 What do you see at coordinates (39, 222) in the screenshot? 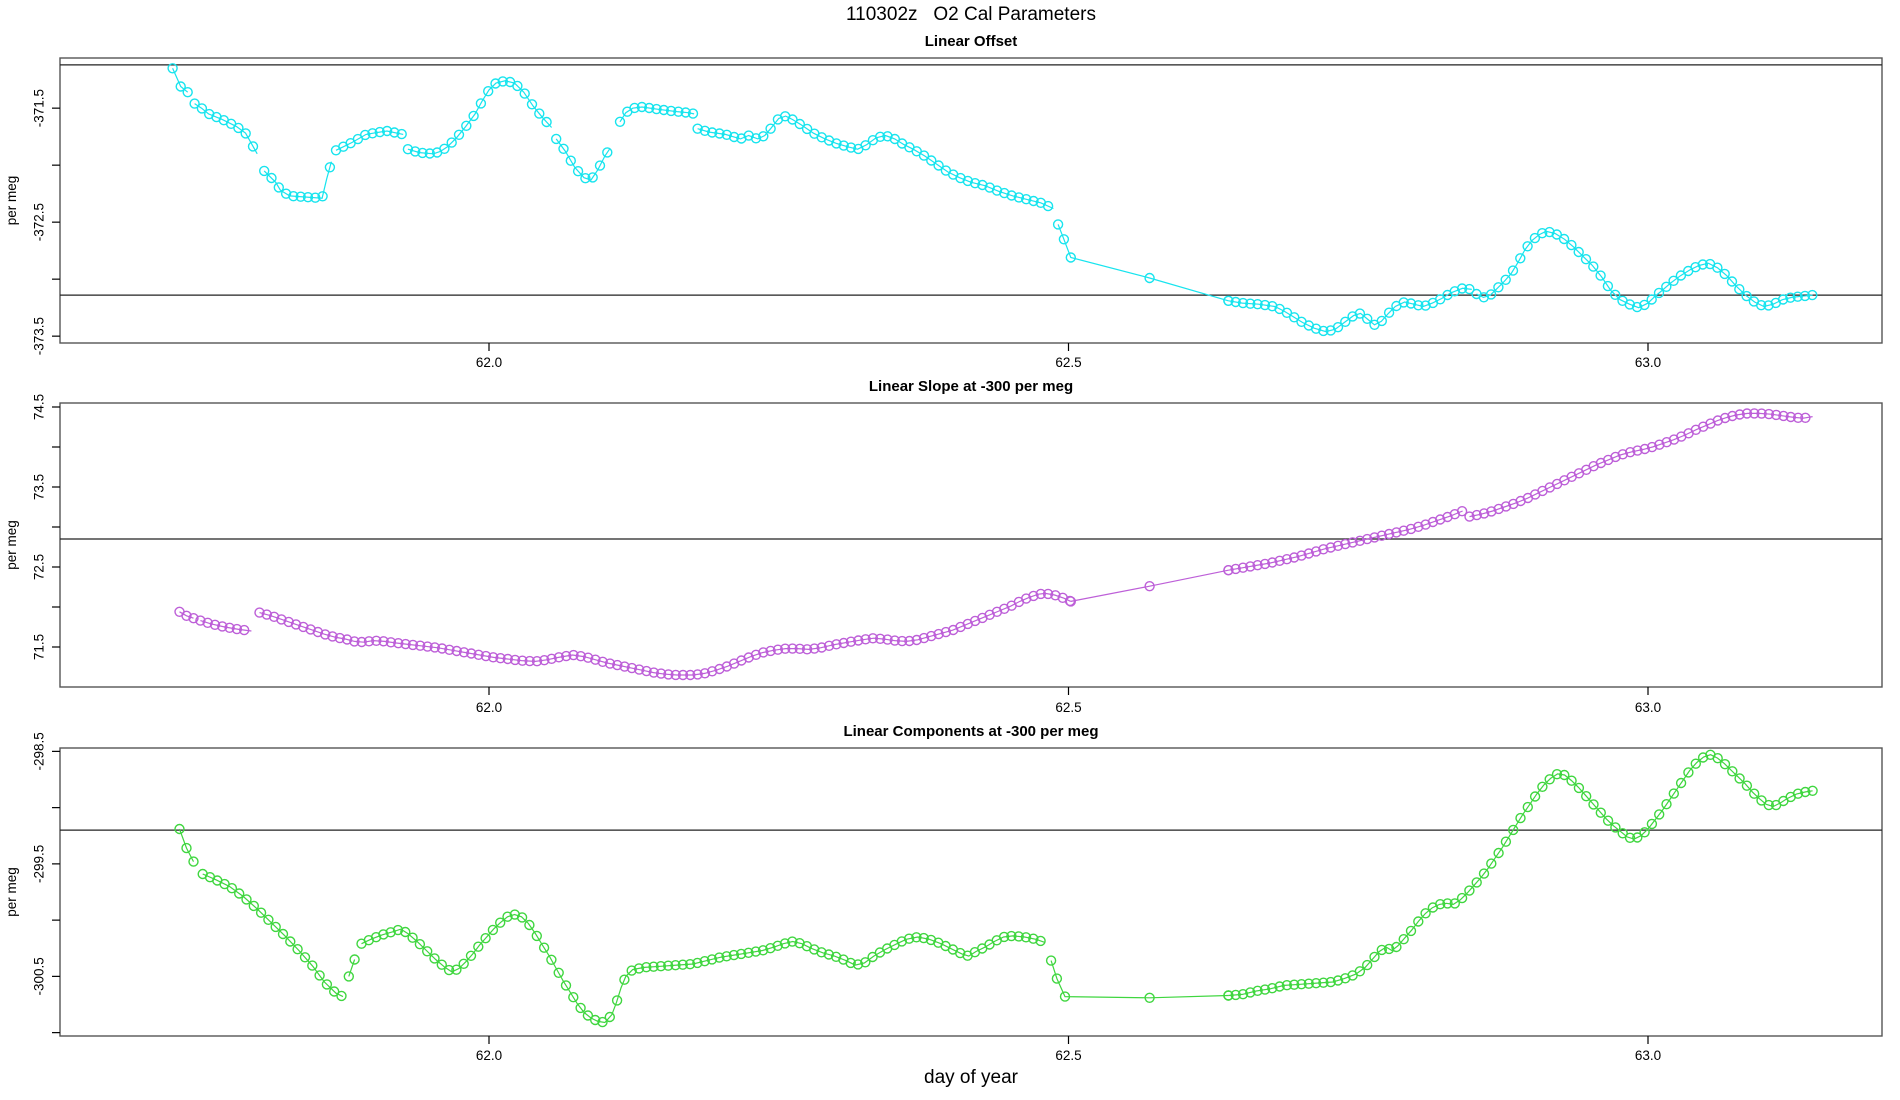
I see `y-tick-label: -372.5` at bounding box center [39, 222].